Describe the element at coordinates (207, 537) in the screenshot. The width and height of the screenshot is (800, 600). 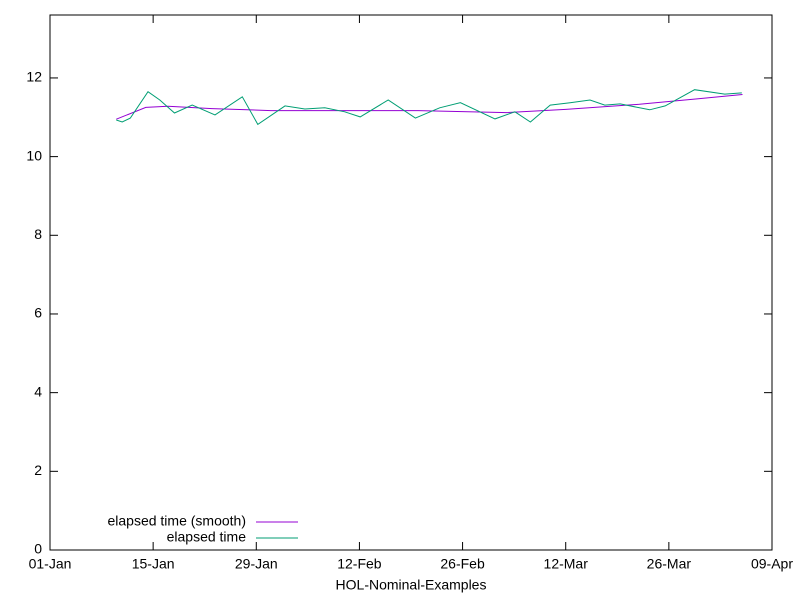
I see `legend-label: elapsed time` at that location.